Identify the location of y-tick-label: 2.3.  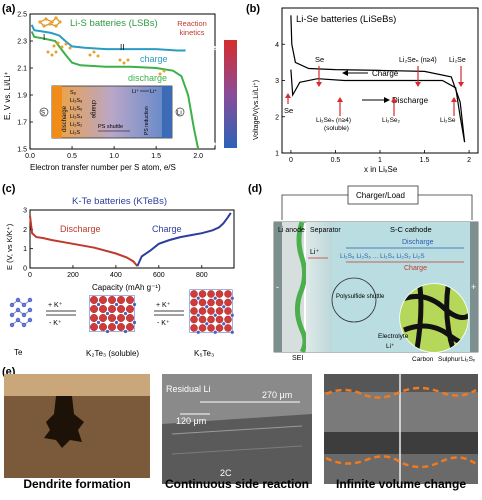
(22, 42).